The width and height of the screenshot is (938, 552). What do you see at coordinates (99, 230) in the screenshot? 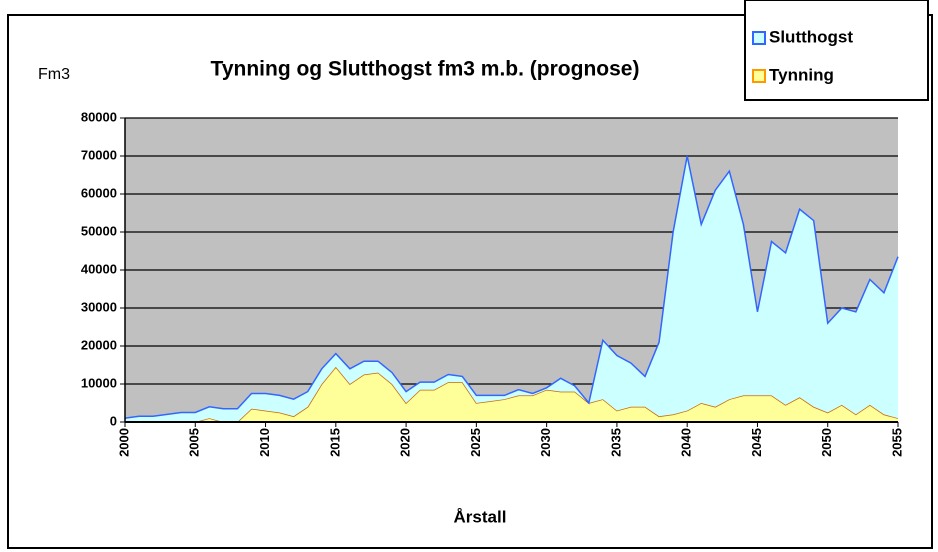
I see `y-tick-label: 50000` at bounding box center [99, 230].